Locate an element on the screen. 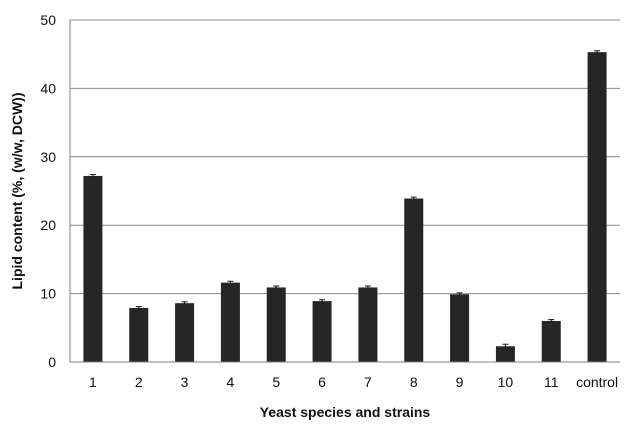  x-tick-label: 3 is located at coordinates (185, 382).